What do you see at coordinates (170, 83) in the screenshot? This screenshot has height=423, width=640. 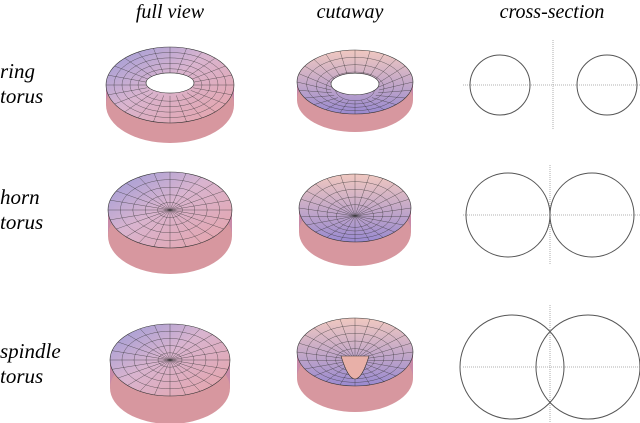 I see `torus-hole` at bounding box center [170, 83].